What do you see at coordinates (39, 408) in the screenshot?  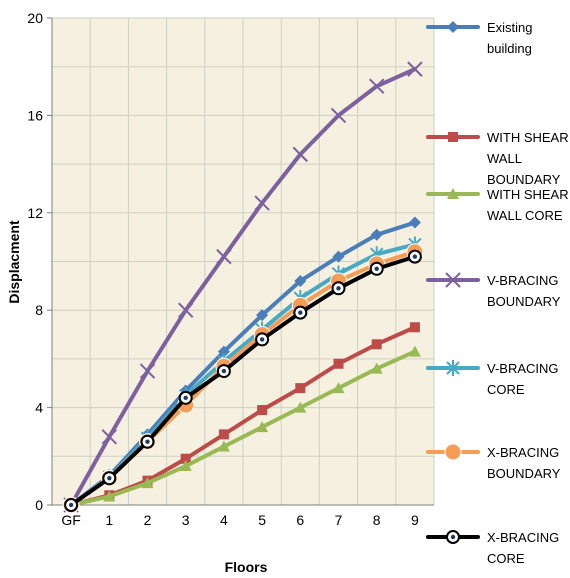 I see `y-tick-label: 4` at bounding box center [39, 408].